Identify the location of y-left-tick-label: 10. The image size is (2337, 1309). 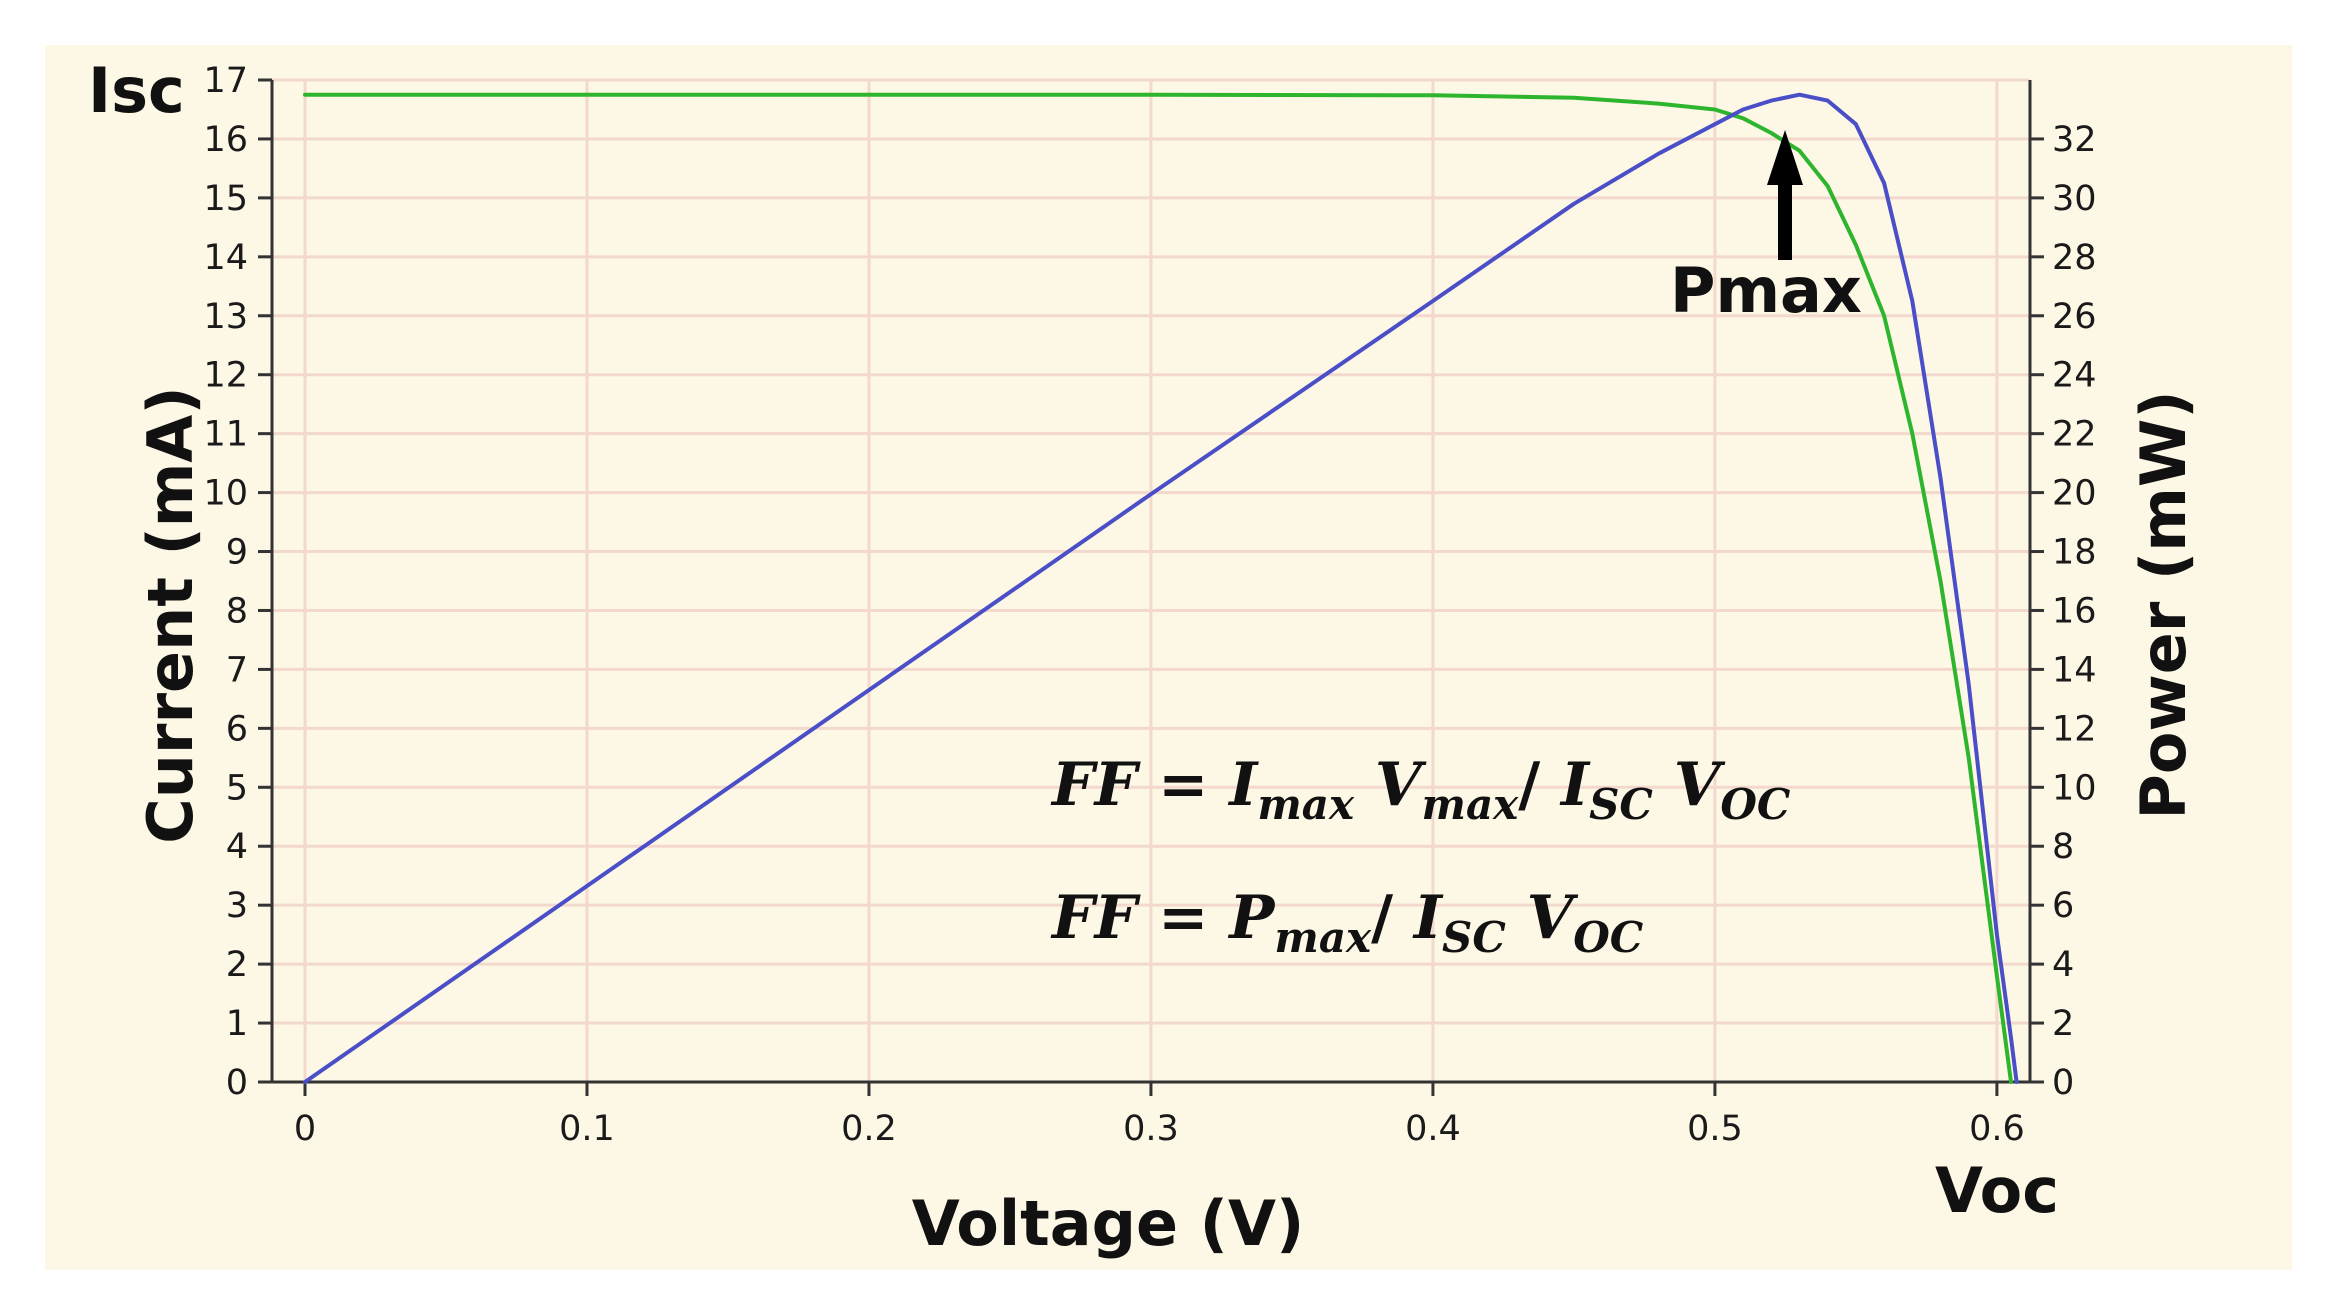
(225, 494).